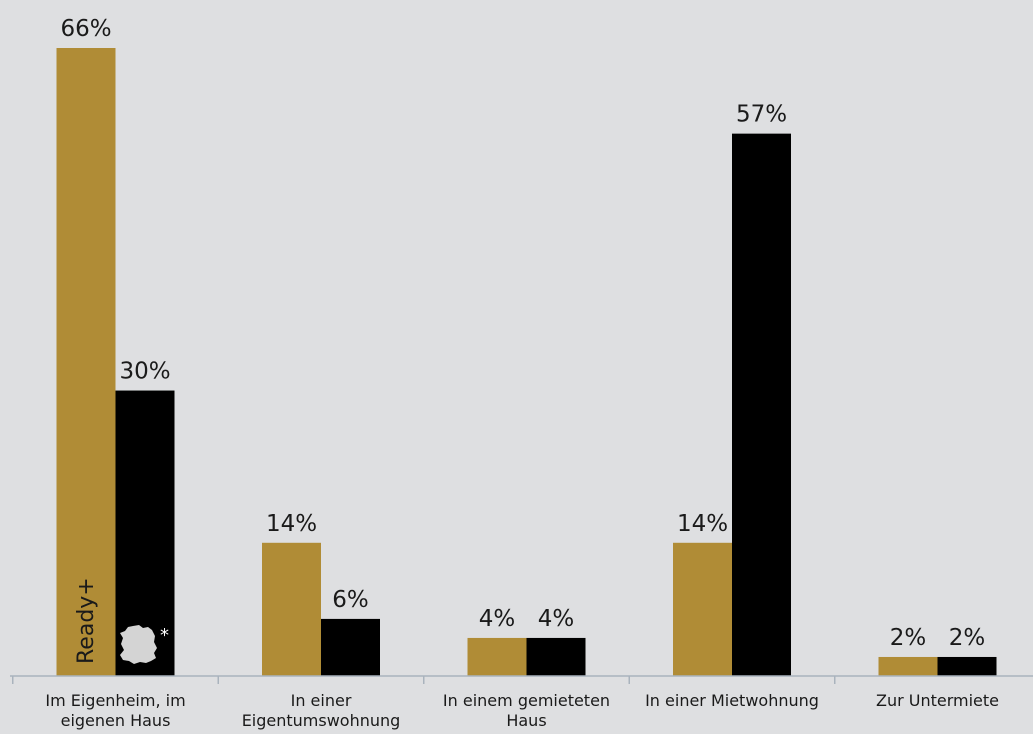  Describe the element at coordinates (86, 620) in the screenshot. I see `legend-ready-plus: Ready+` at that location.